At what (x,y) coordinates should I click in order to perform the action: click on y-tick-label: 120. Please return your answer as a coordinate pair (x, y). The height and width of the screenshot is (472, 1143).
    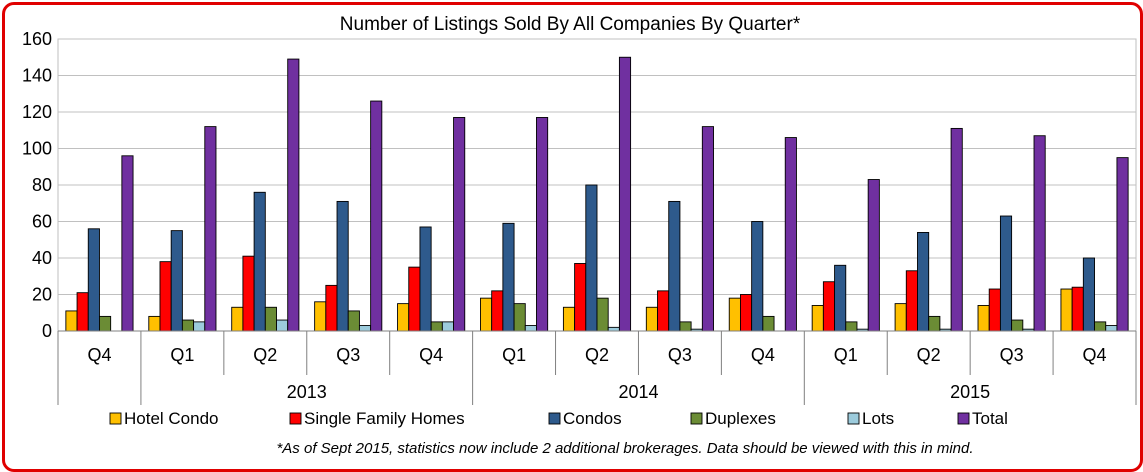
    Looking at the image, I should click on (37, 112).